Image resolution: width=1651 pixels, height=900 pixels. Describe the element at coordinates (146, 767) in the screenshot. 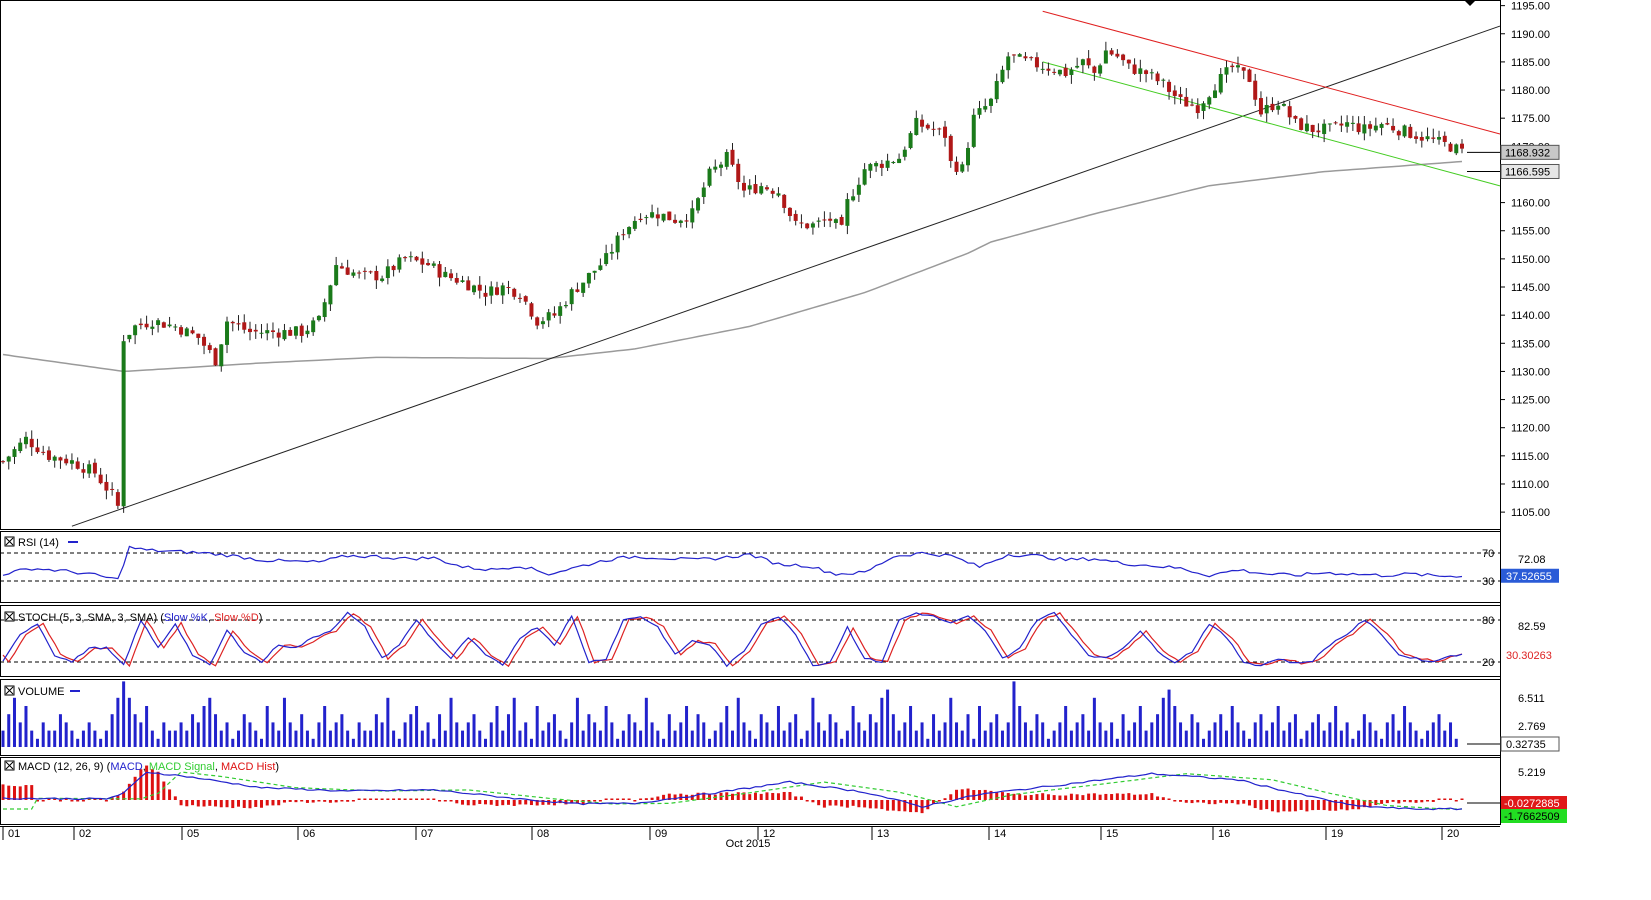

I see `macd-legend-sep1: ,` at that location.